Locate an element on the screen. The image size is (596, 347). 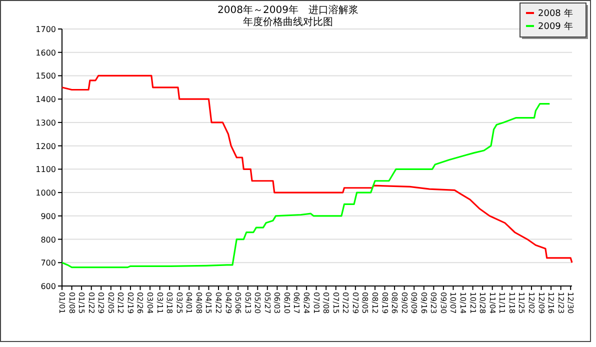
y-tick-label: 1100 is located at coordinates (46, 169).